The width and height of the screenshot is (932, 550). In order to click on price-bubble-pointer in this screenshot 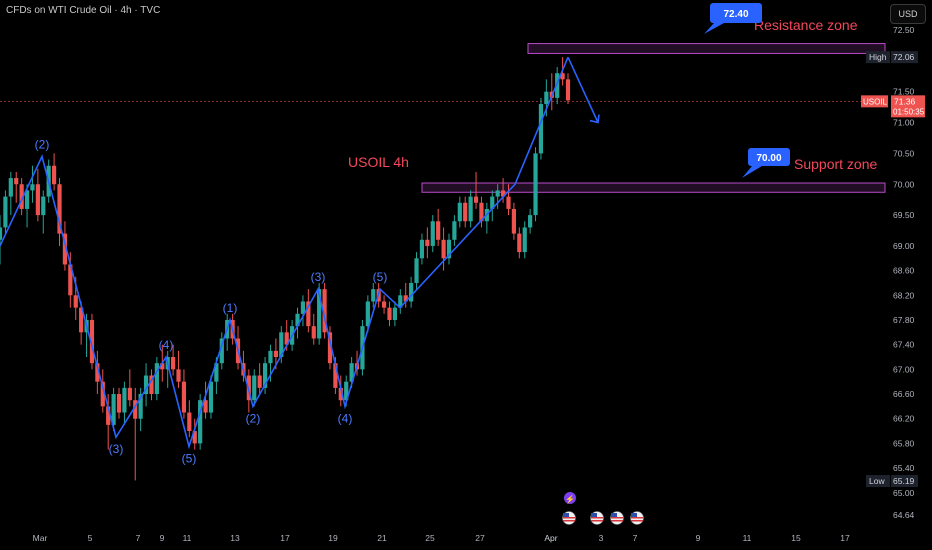, I will do `click(752, 172)`.